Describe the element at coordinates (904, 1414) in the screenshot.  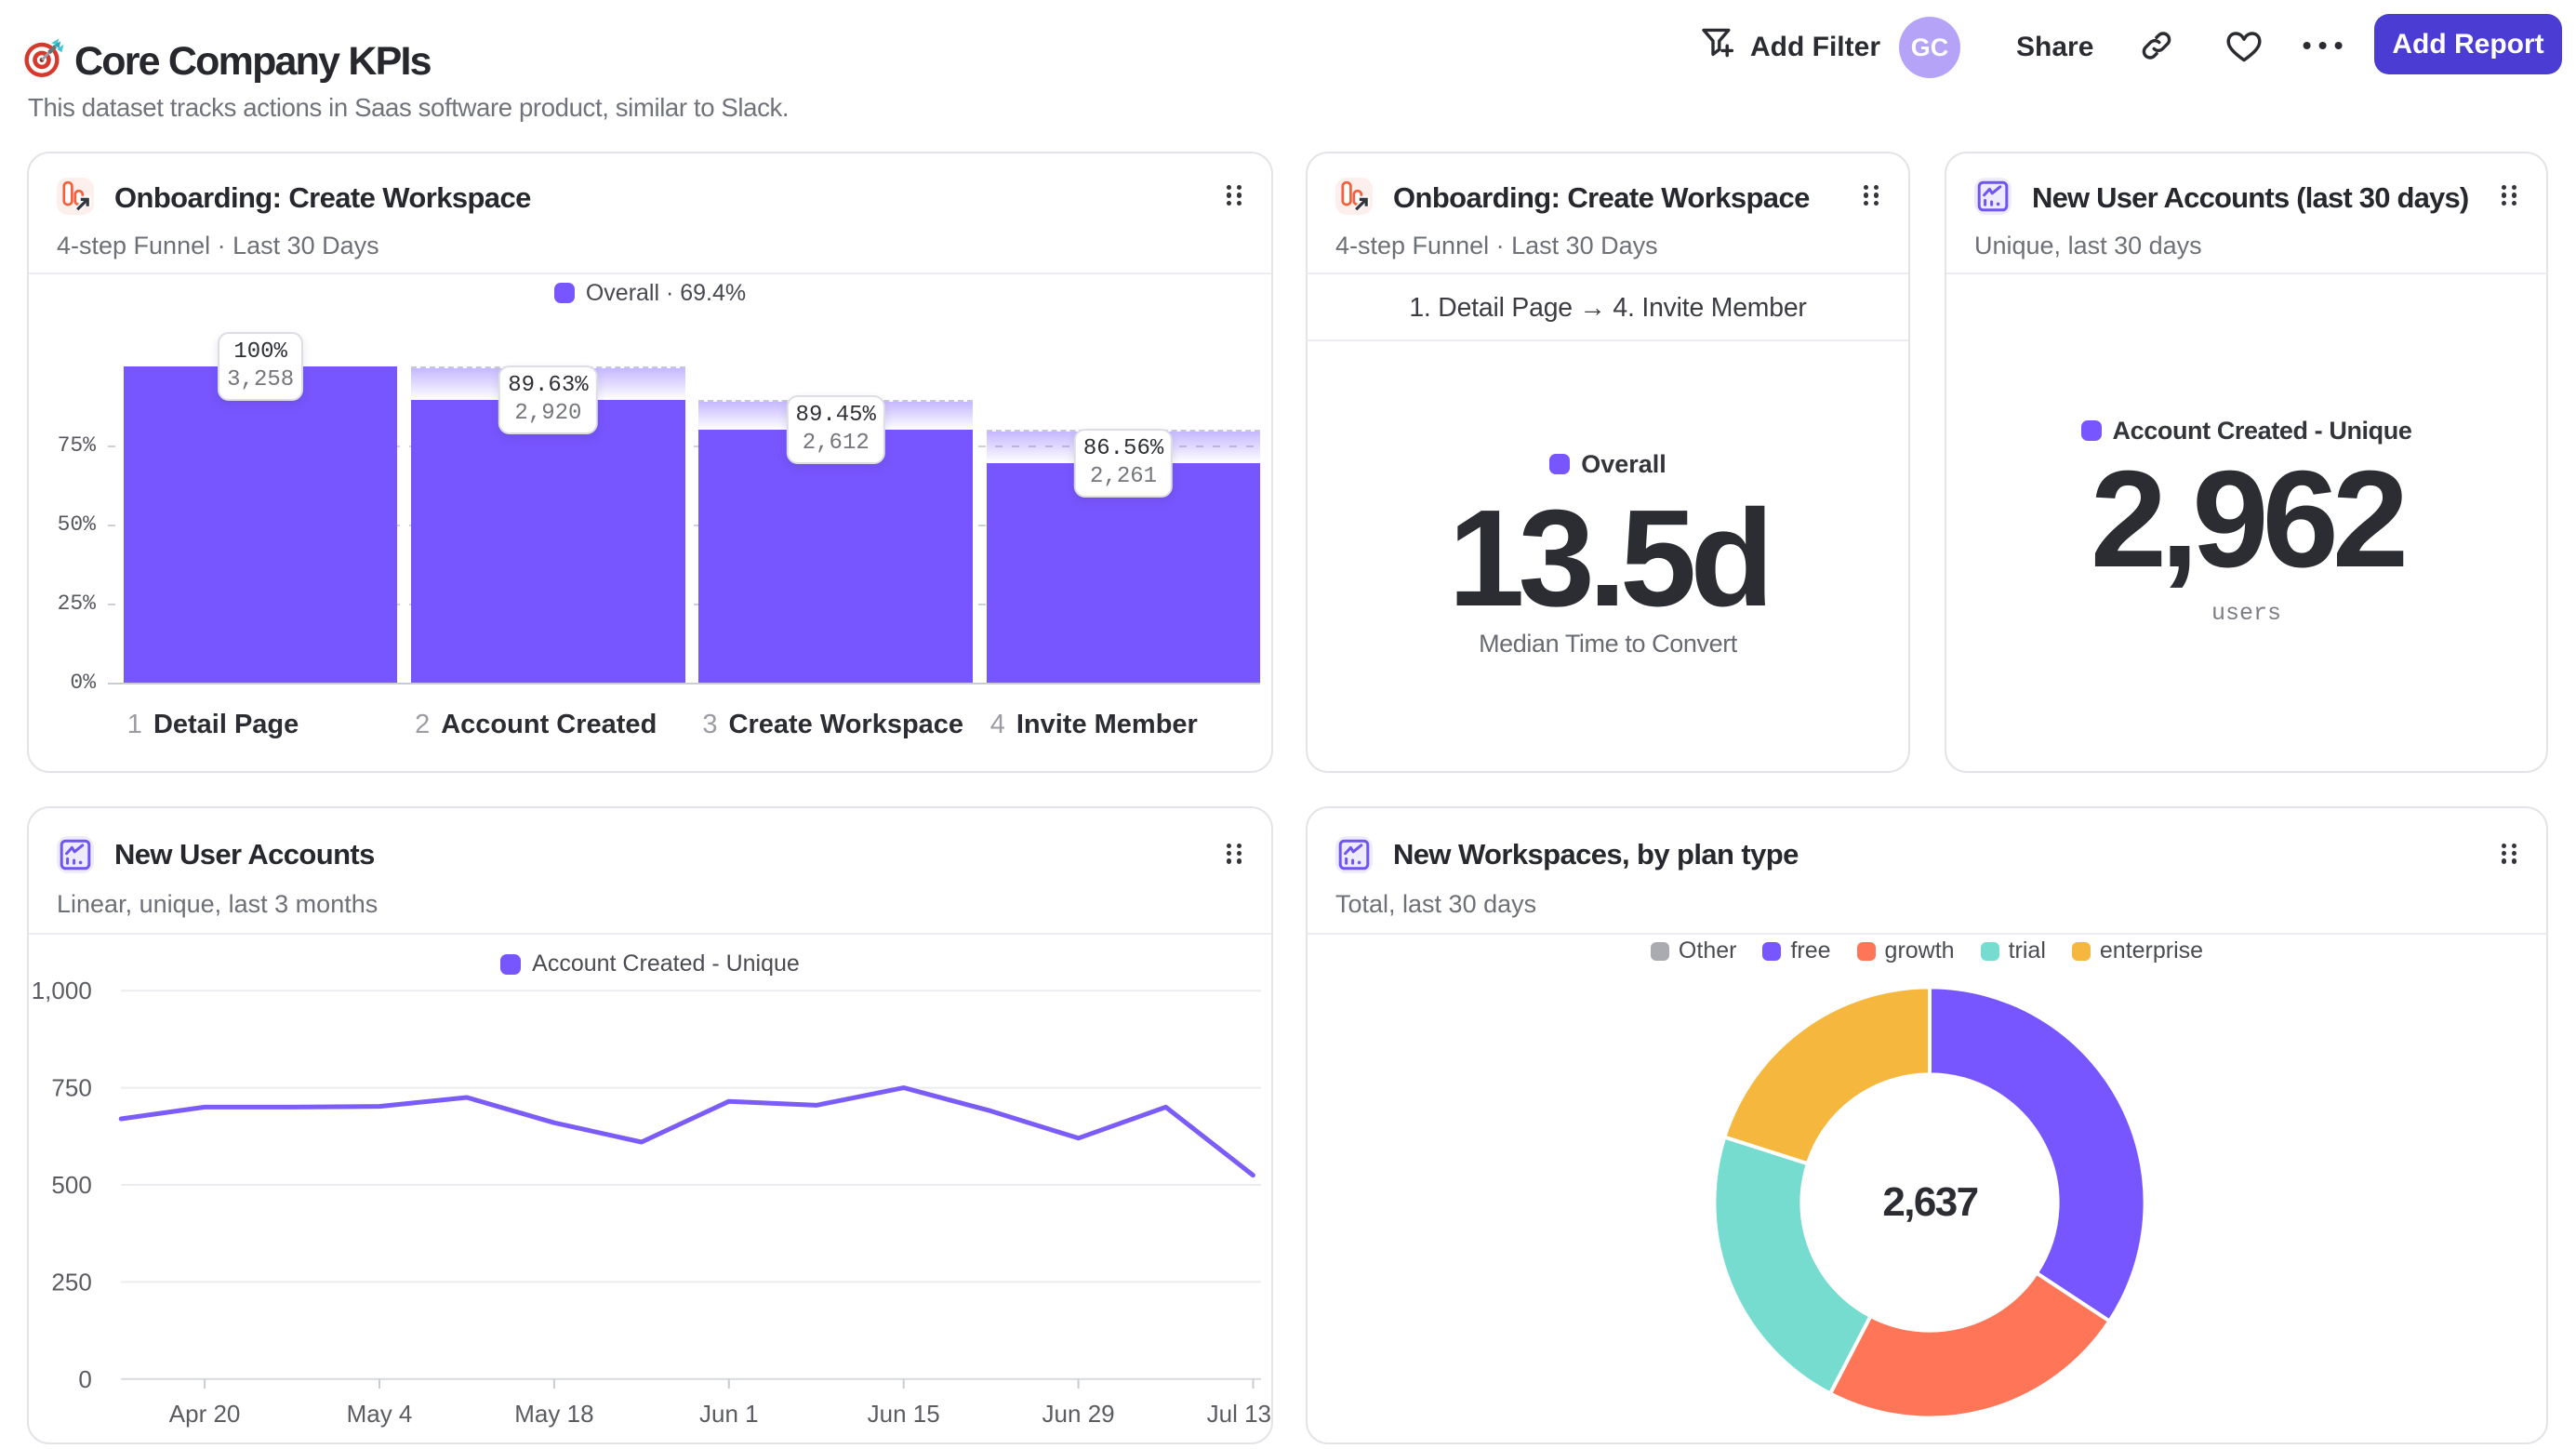
I see `svg-text: Jun 15` at that location.